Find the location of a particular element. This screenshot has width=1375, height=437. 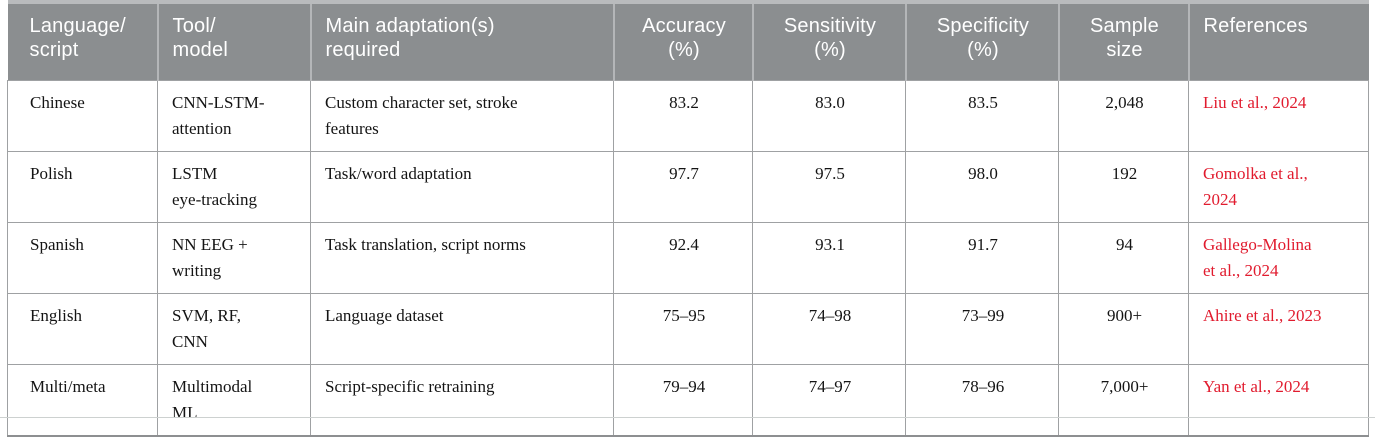

cell-adaptation: Language dataset is located at coordinates (462, 328).